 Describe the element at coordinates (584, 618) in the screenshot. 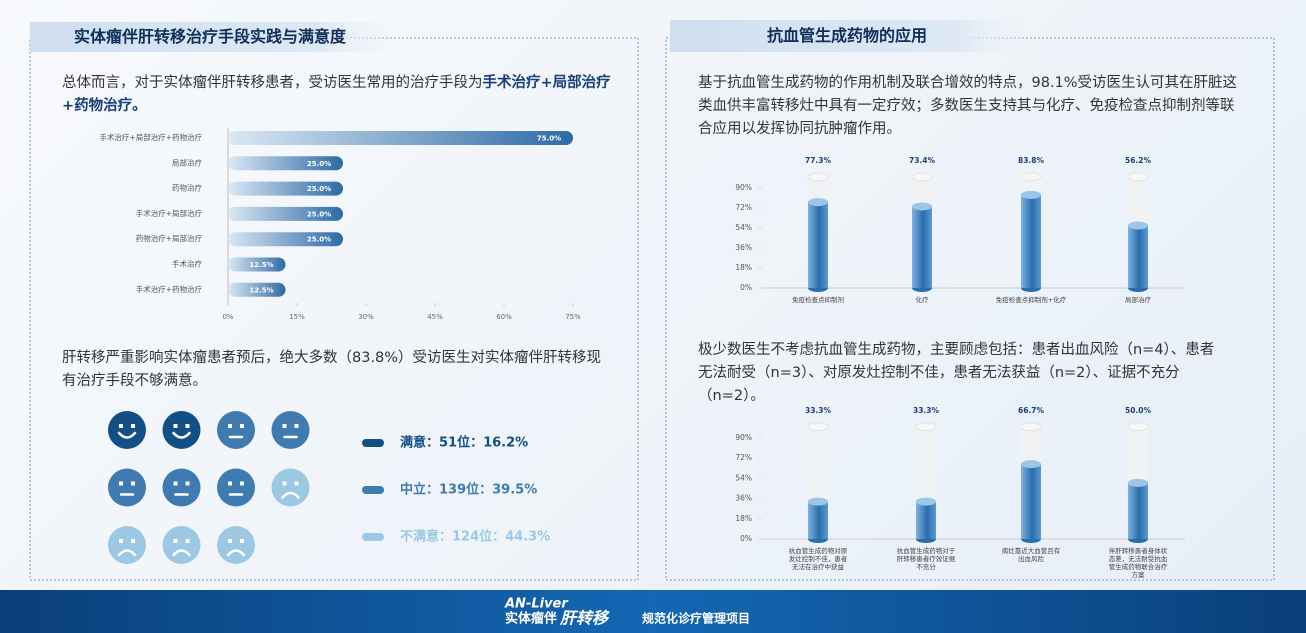

I see `footer-text: 肝转移` at that location.